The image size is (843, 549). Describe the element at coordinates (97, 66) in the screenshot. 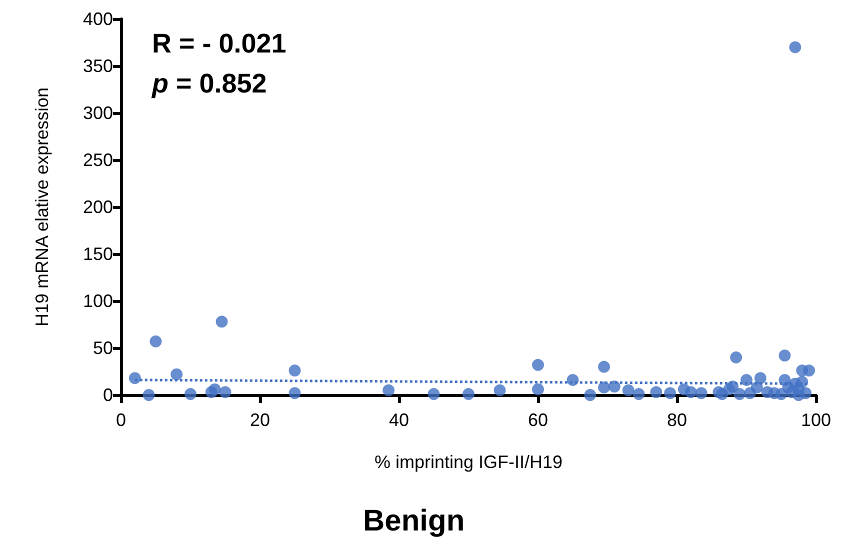

I see `y-tick-label: 350` at that location.